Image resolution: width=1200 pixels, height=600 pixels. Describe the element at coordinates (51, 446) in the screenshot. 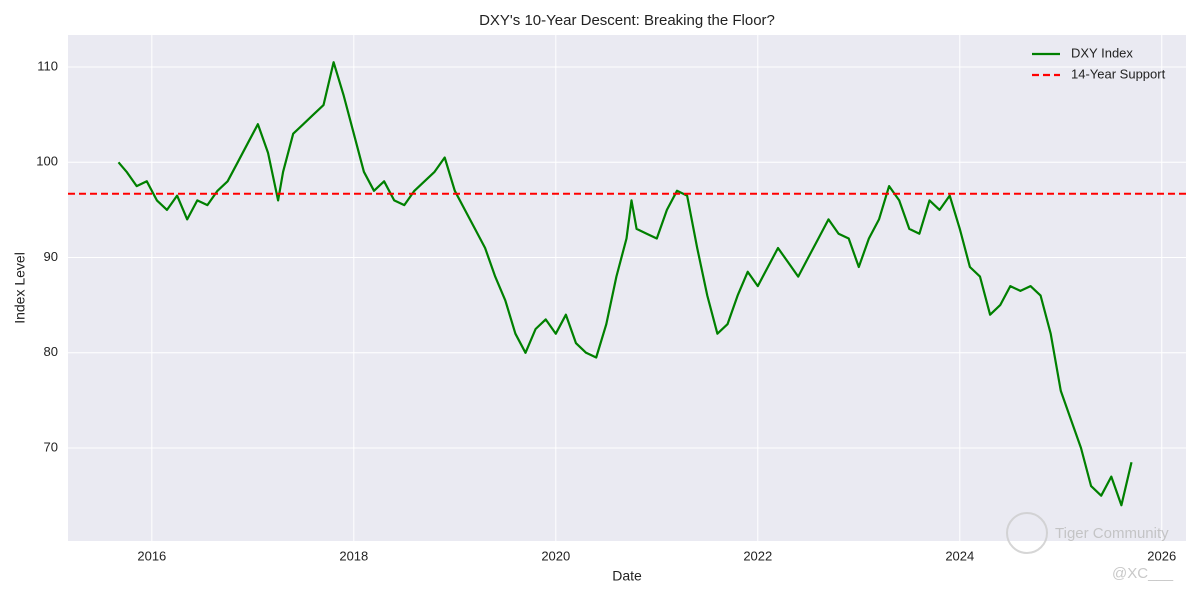

I see `y-tick-label: 70` at that location.